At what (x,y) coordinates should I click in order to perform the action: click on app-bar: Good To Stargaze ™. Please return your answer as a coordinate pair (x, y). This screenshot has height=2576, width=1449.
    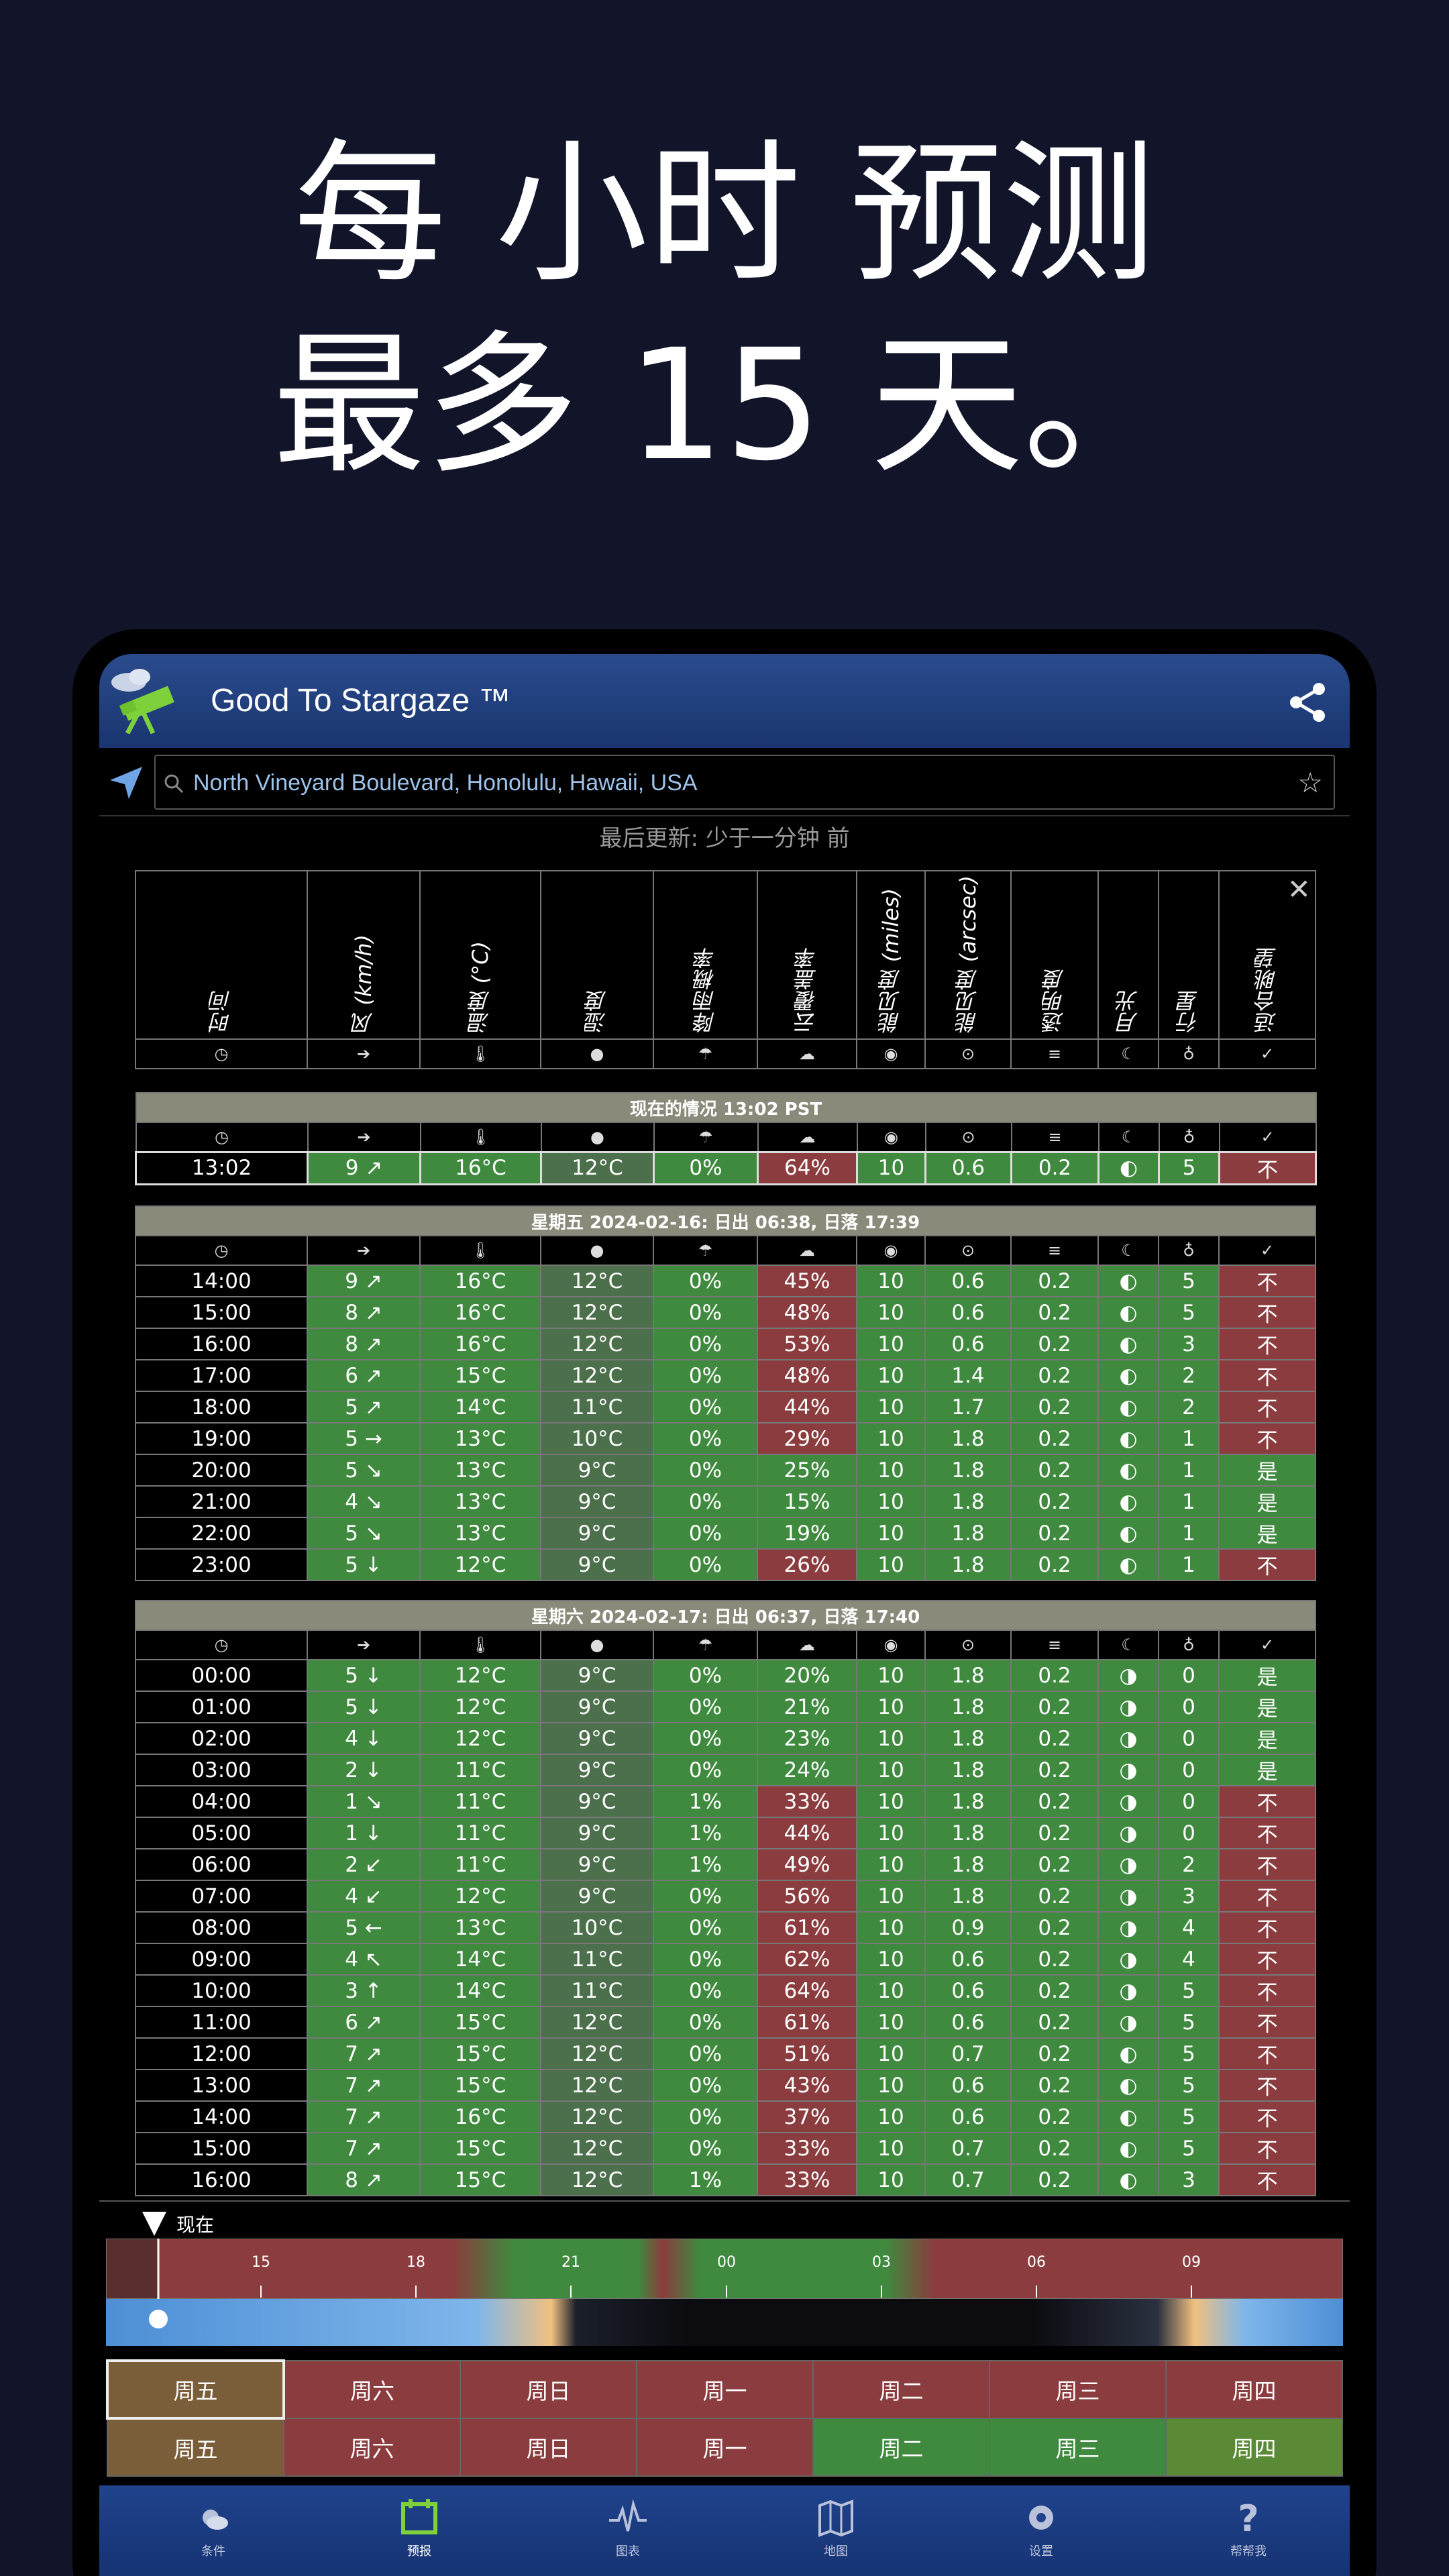
    Looking at the image, I should click on (724, 701).